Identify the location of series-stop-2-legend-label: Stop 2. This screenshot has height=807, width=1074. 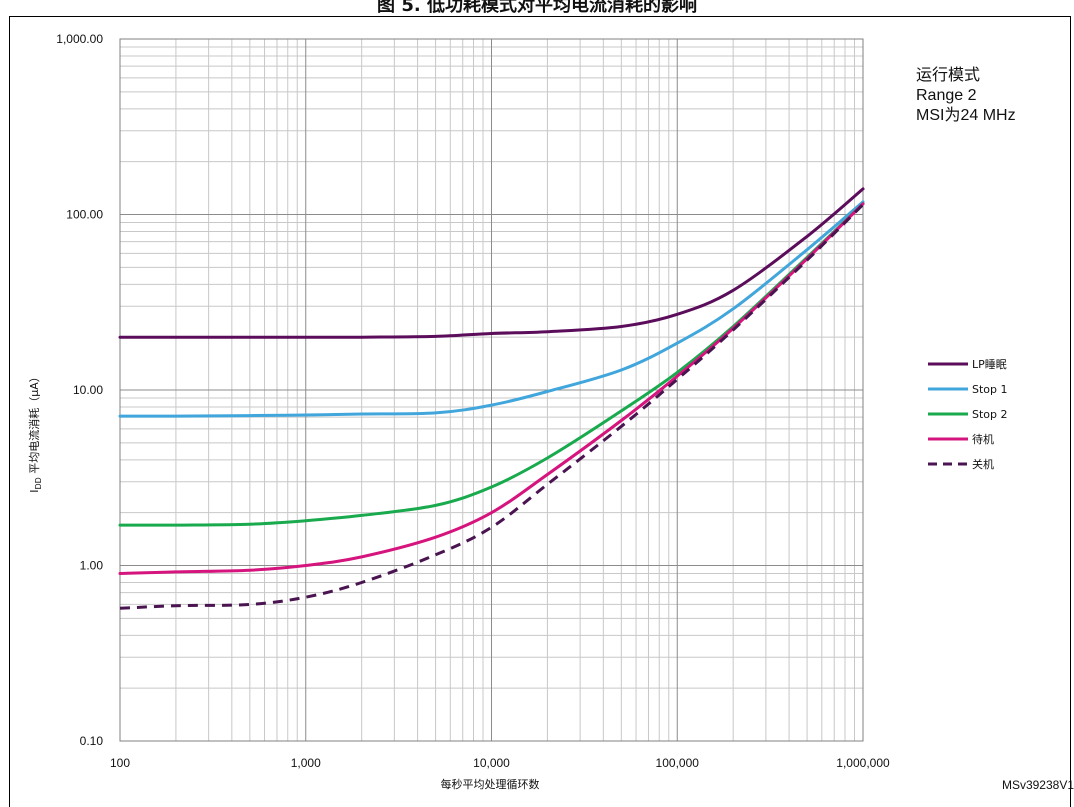
(990, 414).